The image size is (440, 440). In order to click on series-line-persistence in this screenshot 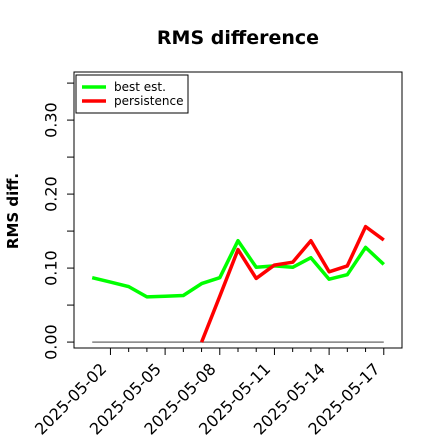, I will do `click(292, 283)`.